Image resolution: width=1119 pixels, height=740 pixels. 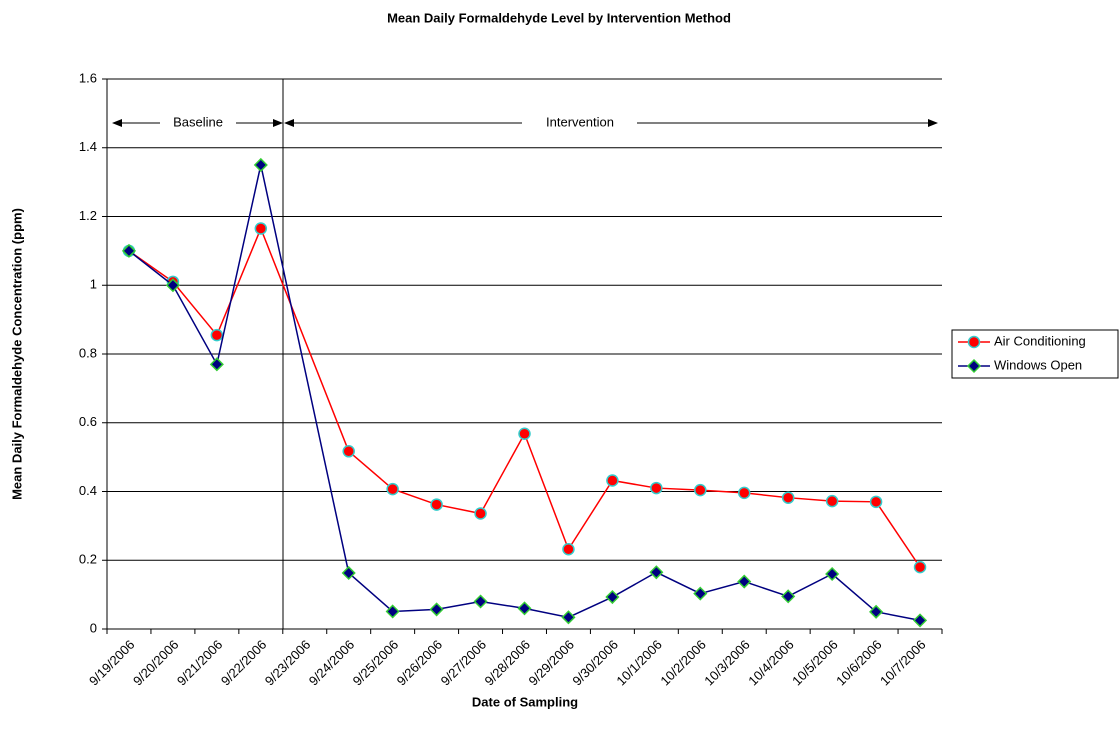 I want to click on x-tick-label: 10/7/2006, so click(x=903, y=663).